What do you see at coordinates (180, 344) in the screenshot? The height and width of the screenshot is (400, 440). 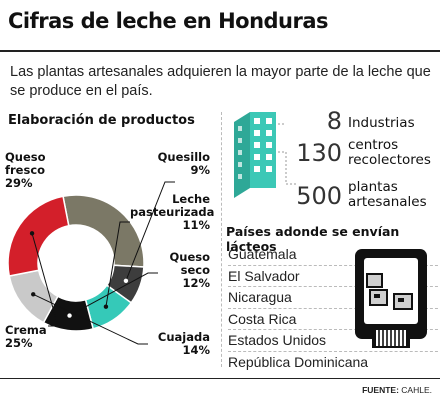 I see `label-cuajada: Cuajada 14%` at bounding box center [180, 344].